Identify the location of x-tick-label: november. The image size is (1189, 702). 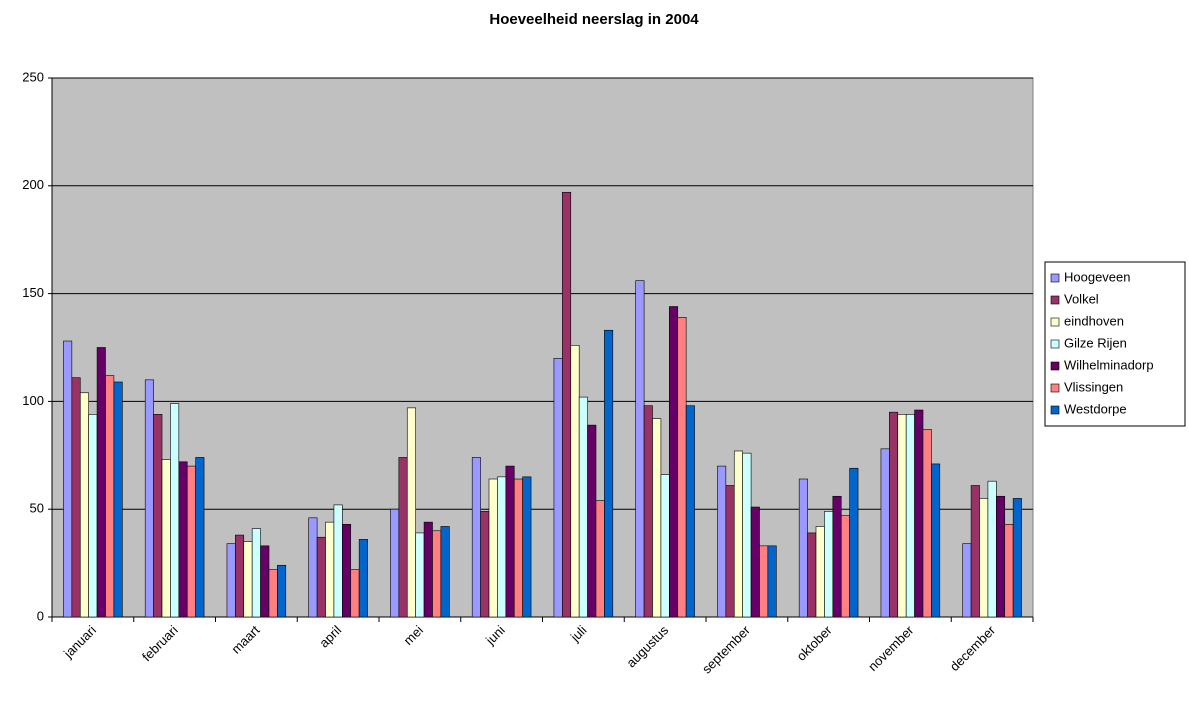
(891, 648).